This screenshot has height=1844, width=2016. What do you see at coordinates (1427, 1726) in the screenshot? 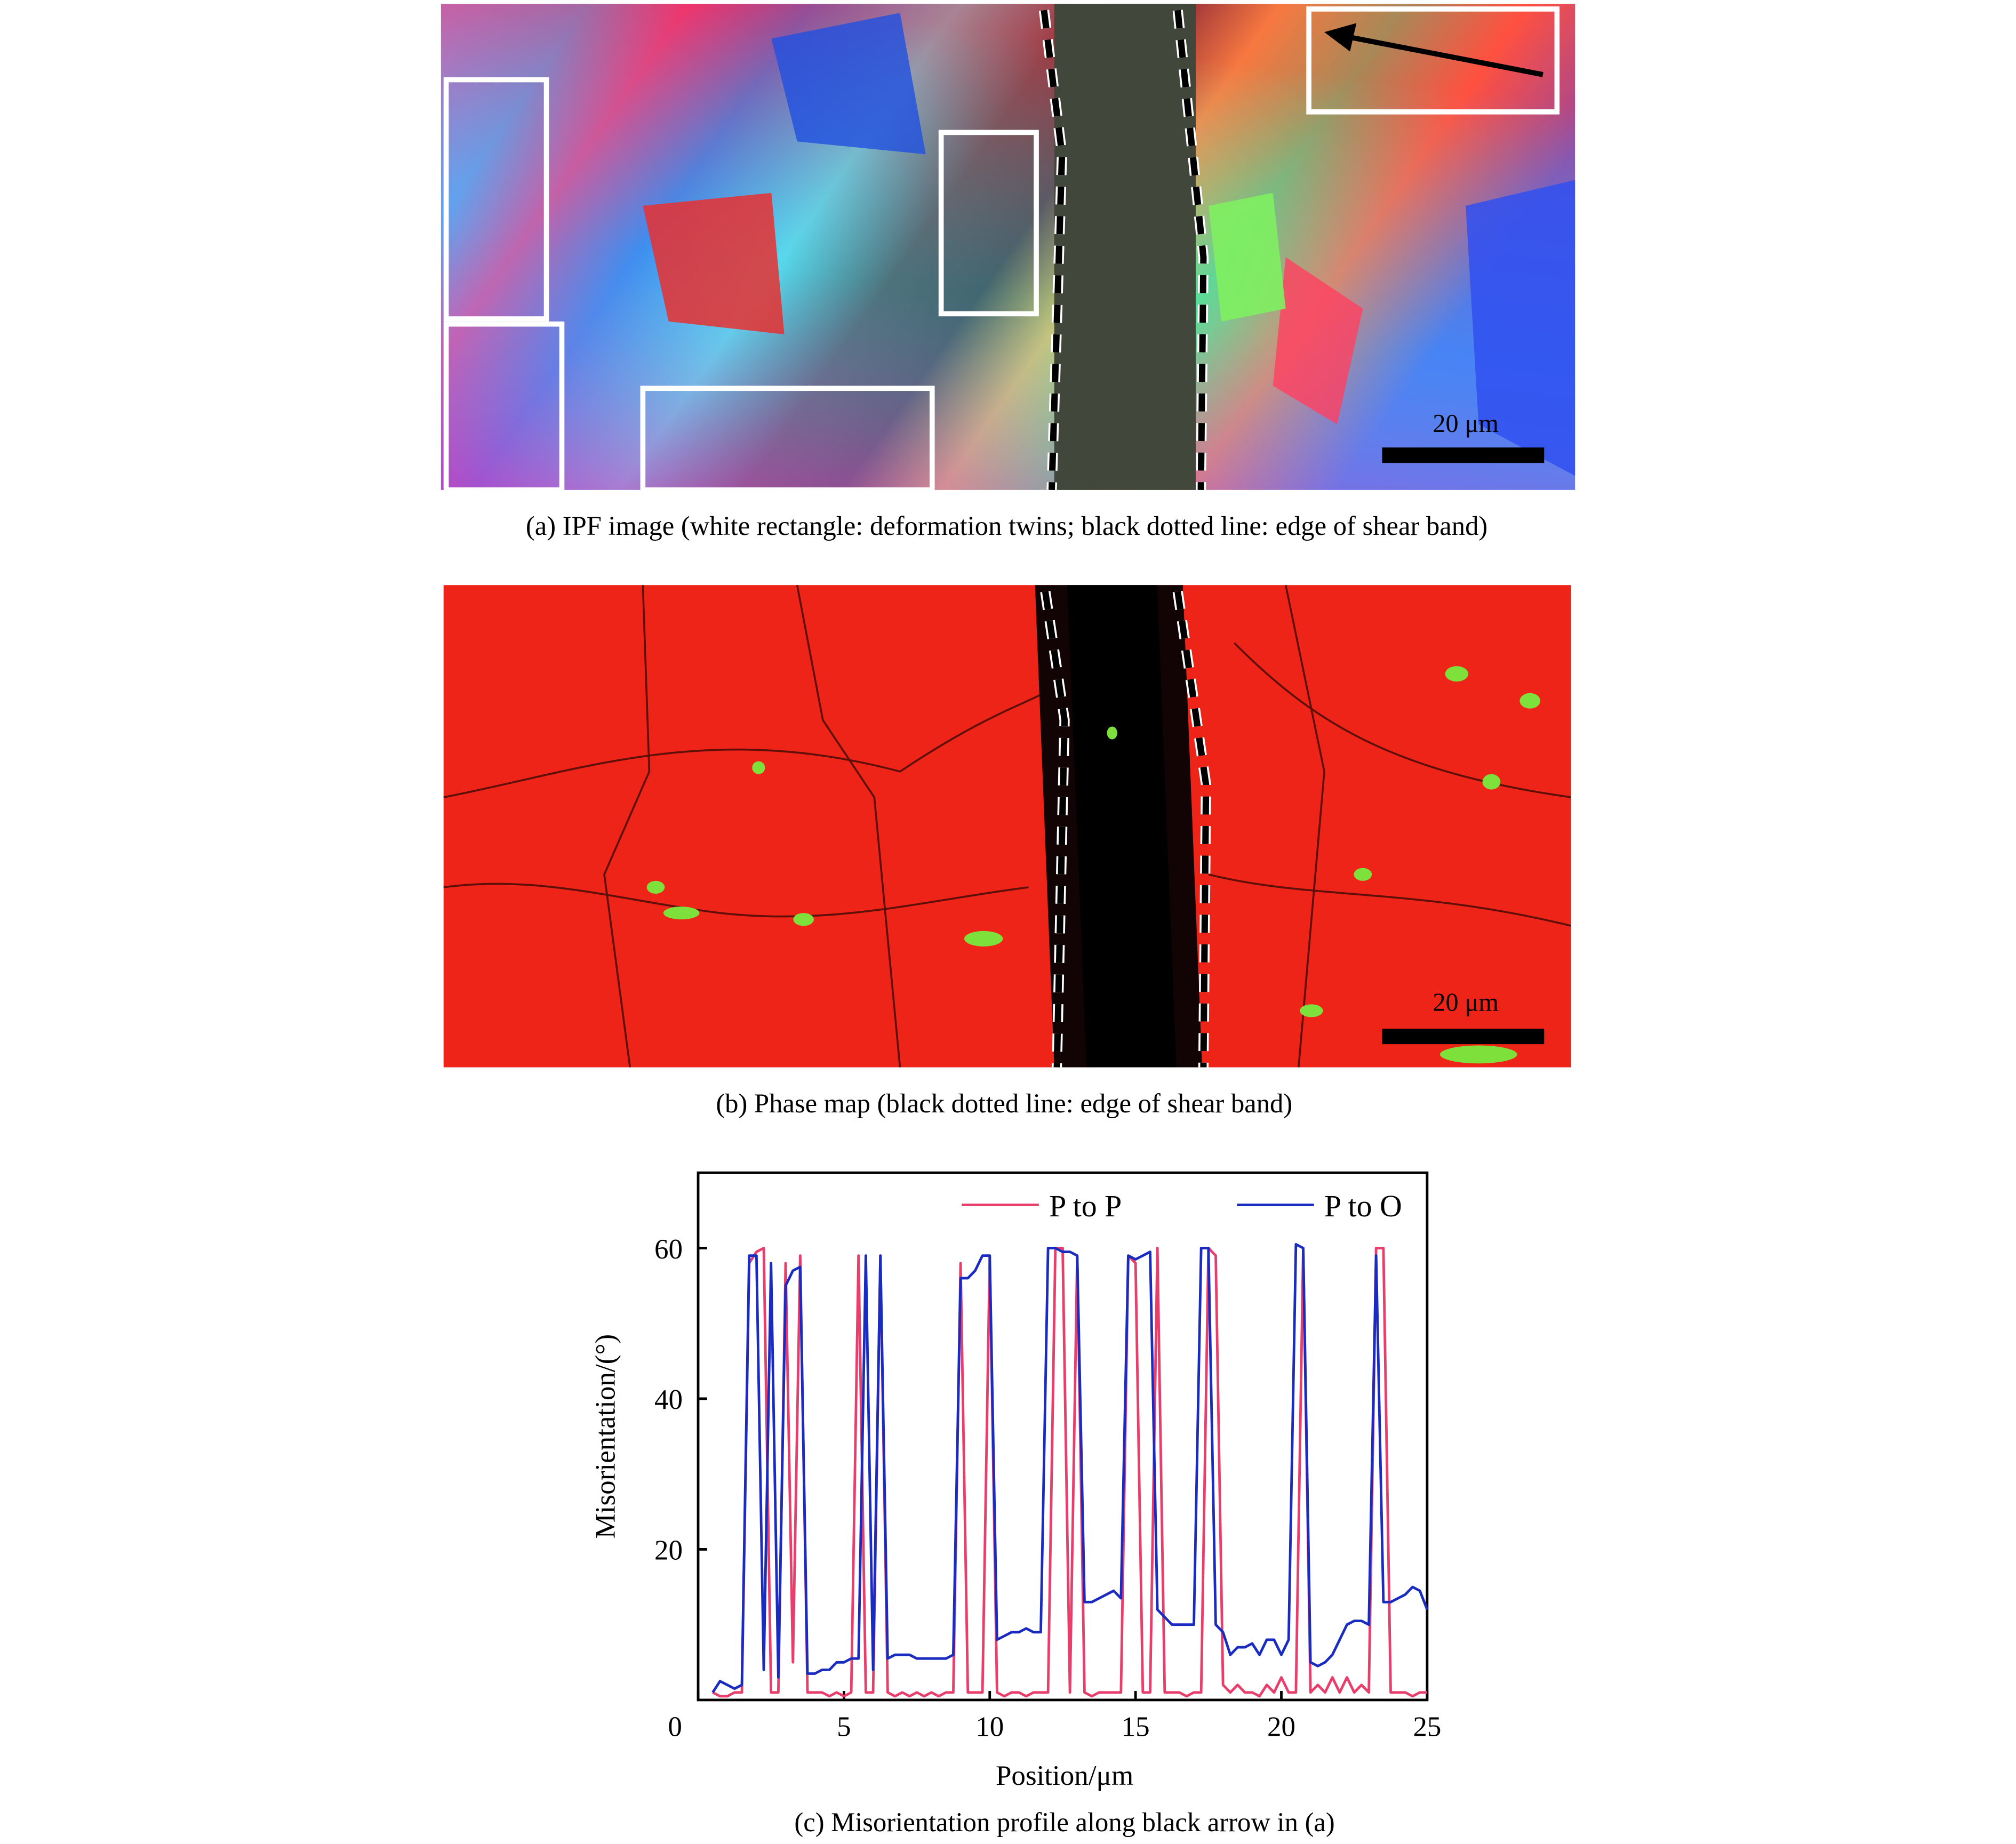
I see `x-tick-label: 25` at bounding box center [1427, 1726].